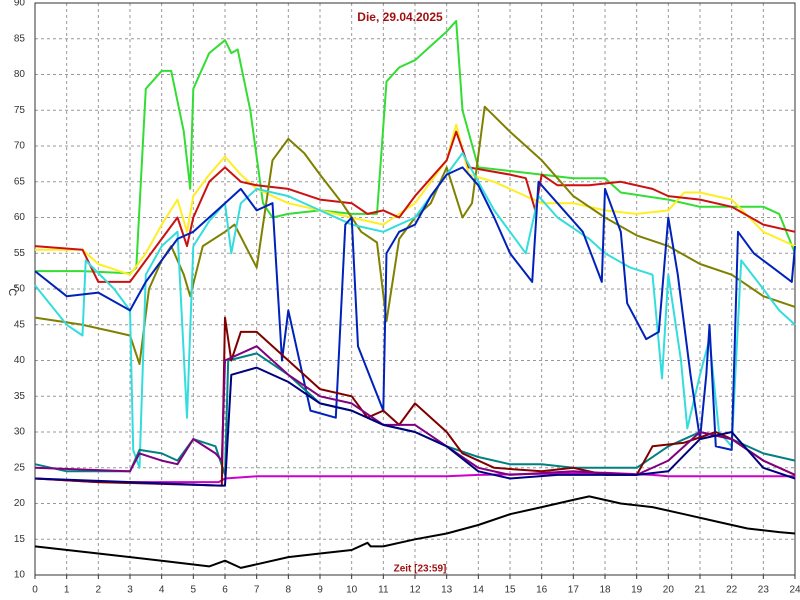  Describe the element at coordinates (130, 590) in the screenshot. I see `x-tick-label: 3` at that location.